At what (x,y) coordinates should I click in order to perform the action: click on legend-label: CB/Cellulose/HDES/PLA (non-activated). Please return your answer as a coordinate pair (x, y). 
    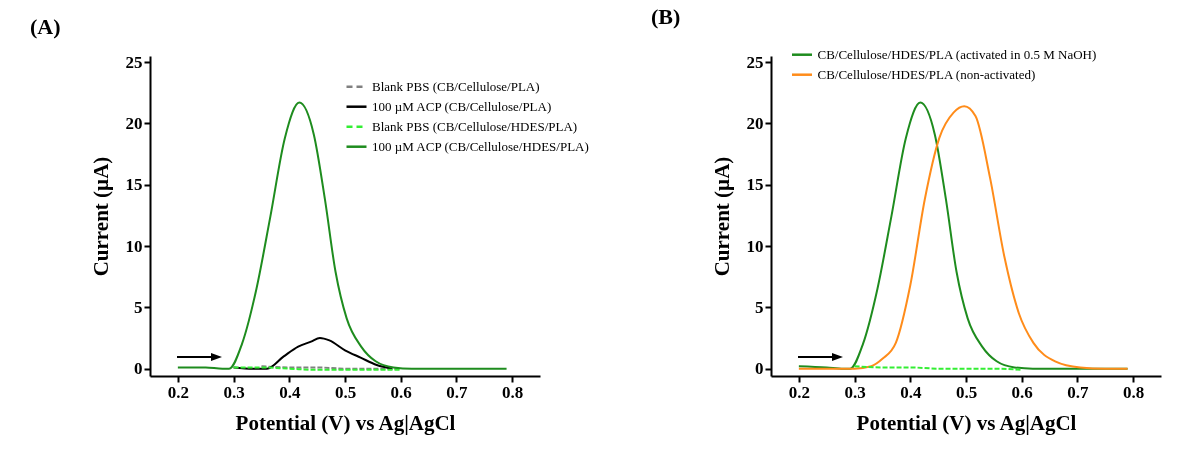
    Looking at the image, I should click on (926, 74).